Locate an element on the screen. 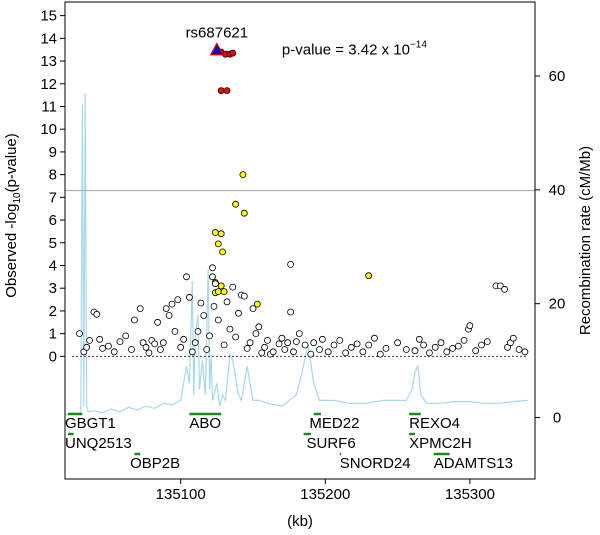  y-axis-label-main: Observed -log is located at coordinates (11, 251).